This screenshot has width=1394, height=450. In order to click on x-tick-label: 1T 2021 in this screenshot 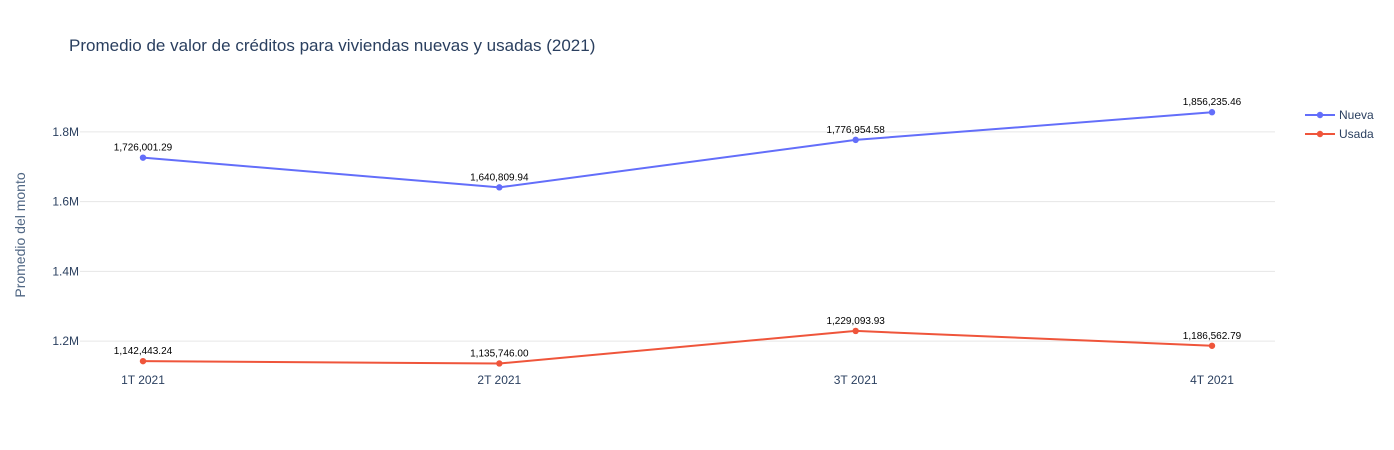, I will do `click(143, 380)`.